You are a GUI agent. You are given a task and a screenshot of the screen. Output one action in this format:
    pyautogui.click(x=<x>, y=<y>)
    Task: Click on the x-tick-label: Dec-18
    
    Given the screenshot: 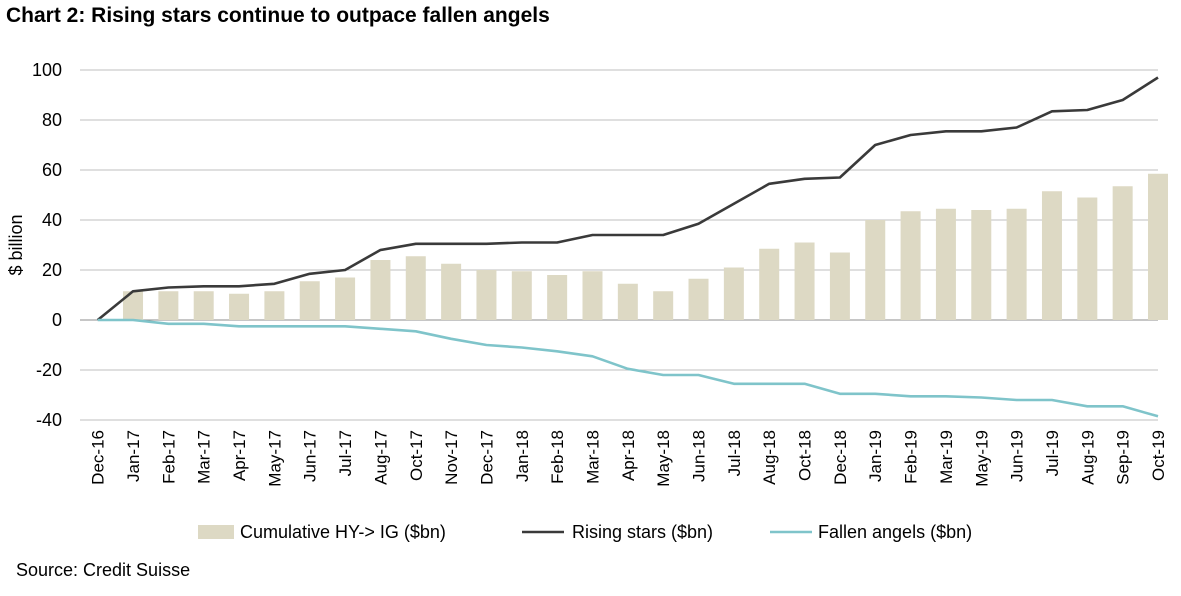 What is the action you would take?
    pyautogui.click(x=840, y=457)
    